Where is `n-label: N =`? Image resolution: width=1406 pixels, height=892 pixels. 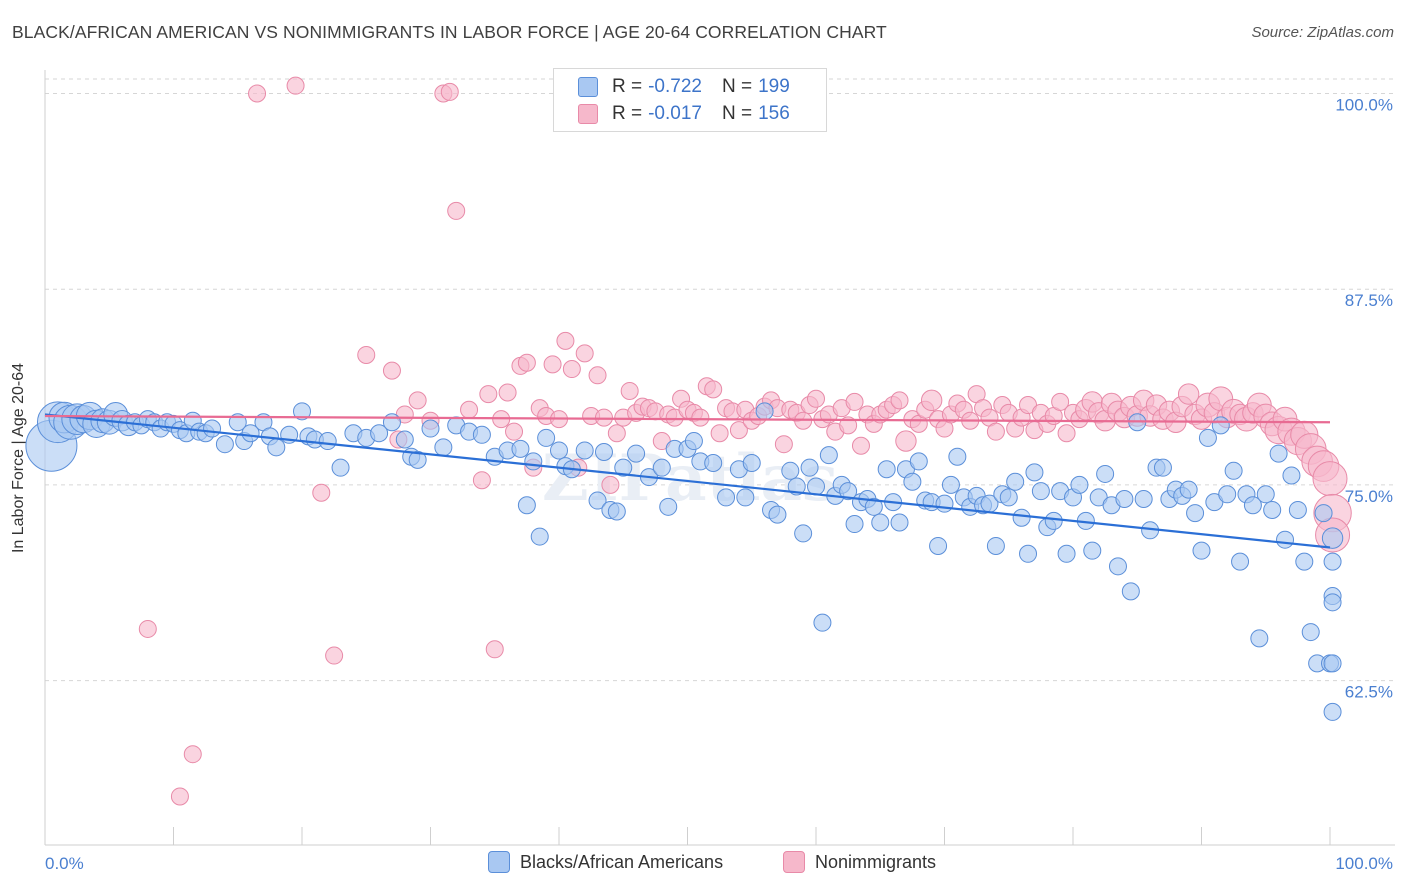 n-label: N = is located at coordinates (737, 86).